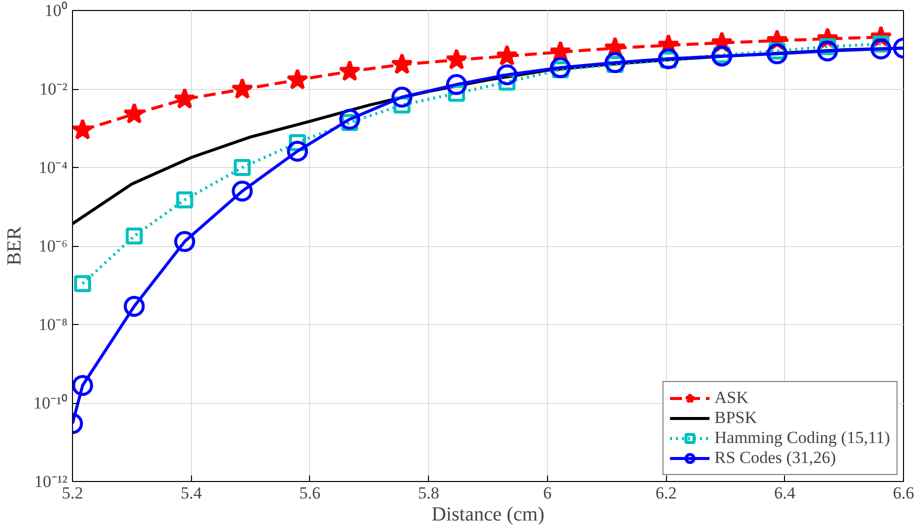 This screenshot has width=922, height=531. What do you see at coordinates (903, 493) in the screenshot?
I see `x-tick-label: 6.6` at bounding box center [903, 493].